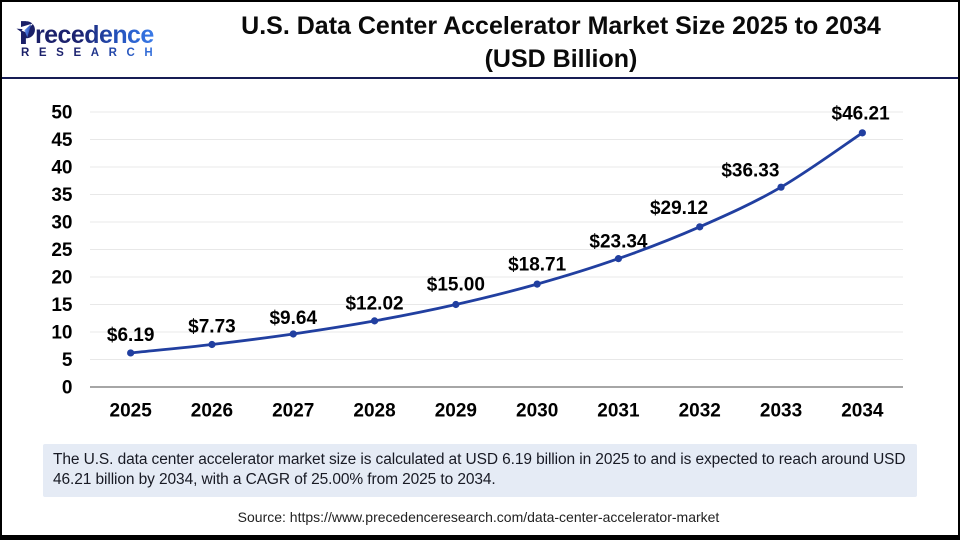 The height and width of the screenshot is (540, 960). I want to click on svg-text: 2027, so click(293, 411).